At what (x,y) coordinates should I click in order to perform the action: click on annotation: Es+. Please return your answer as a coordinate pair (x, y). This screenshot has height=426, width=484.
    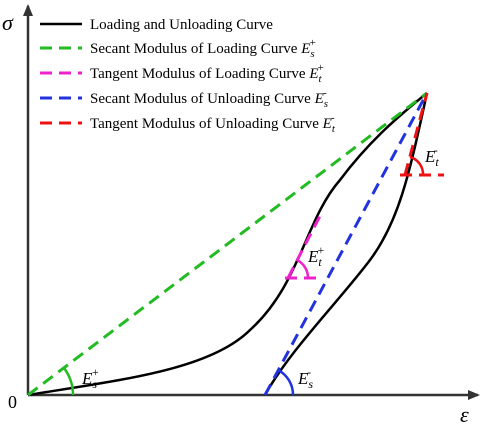
    Looking at the image, I should click on (90, 378).